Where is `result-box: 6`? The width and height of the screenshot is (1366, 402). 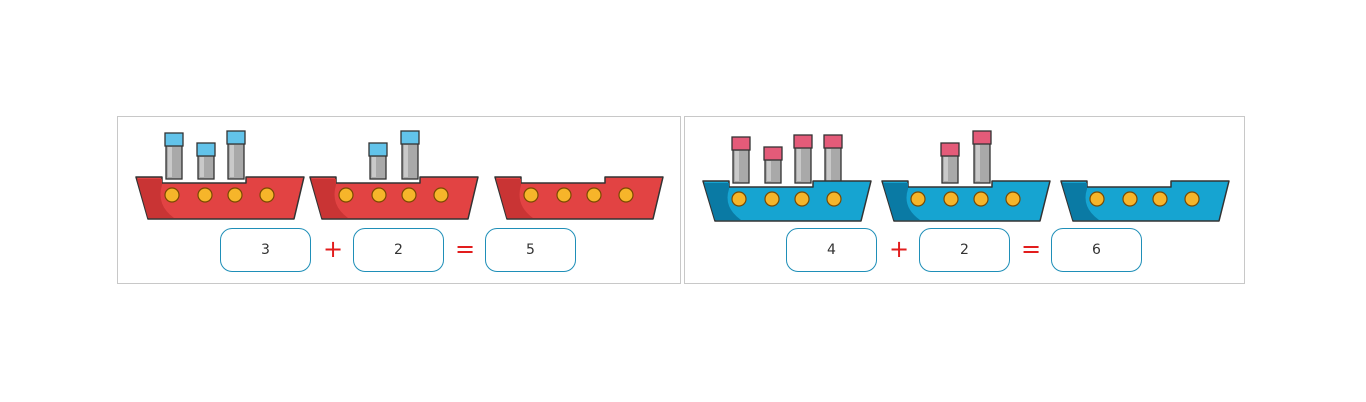 result-box: 6 is located at coordinates (1096, 250).